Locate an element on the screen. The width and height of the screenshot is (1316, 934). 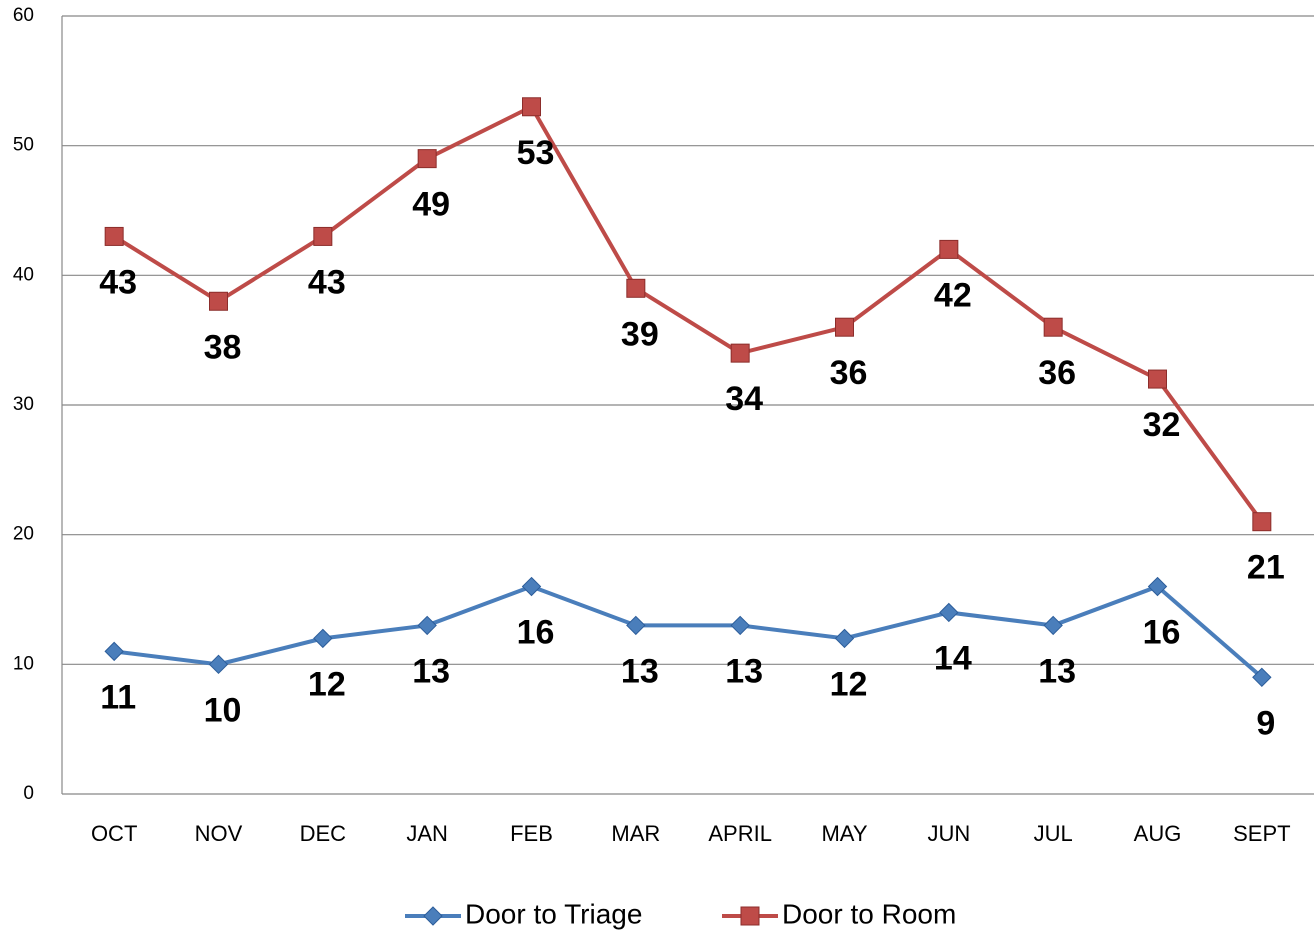
x-tick-label: JUN is located at coordinates (948, 833).